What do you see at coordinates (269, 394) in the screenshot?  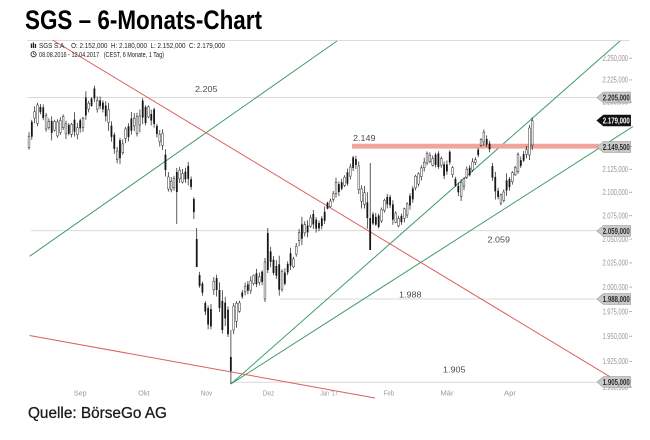 I see `svg-text: Dez` at bounding box center [269, 394].